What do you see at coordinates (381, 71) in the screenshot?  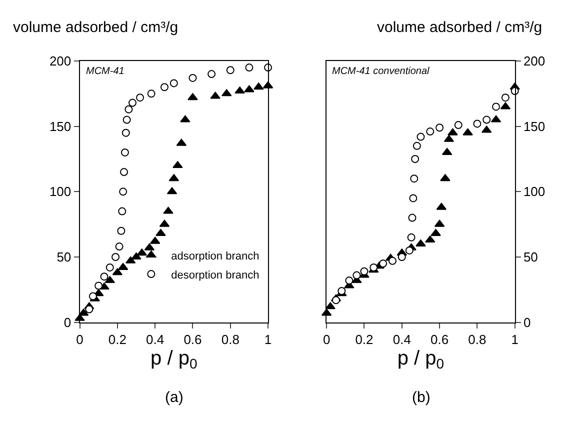 I see `annotation: MCM-41 conventional` at bounding box center [381, 71].